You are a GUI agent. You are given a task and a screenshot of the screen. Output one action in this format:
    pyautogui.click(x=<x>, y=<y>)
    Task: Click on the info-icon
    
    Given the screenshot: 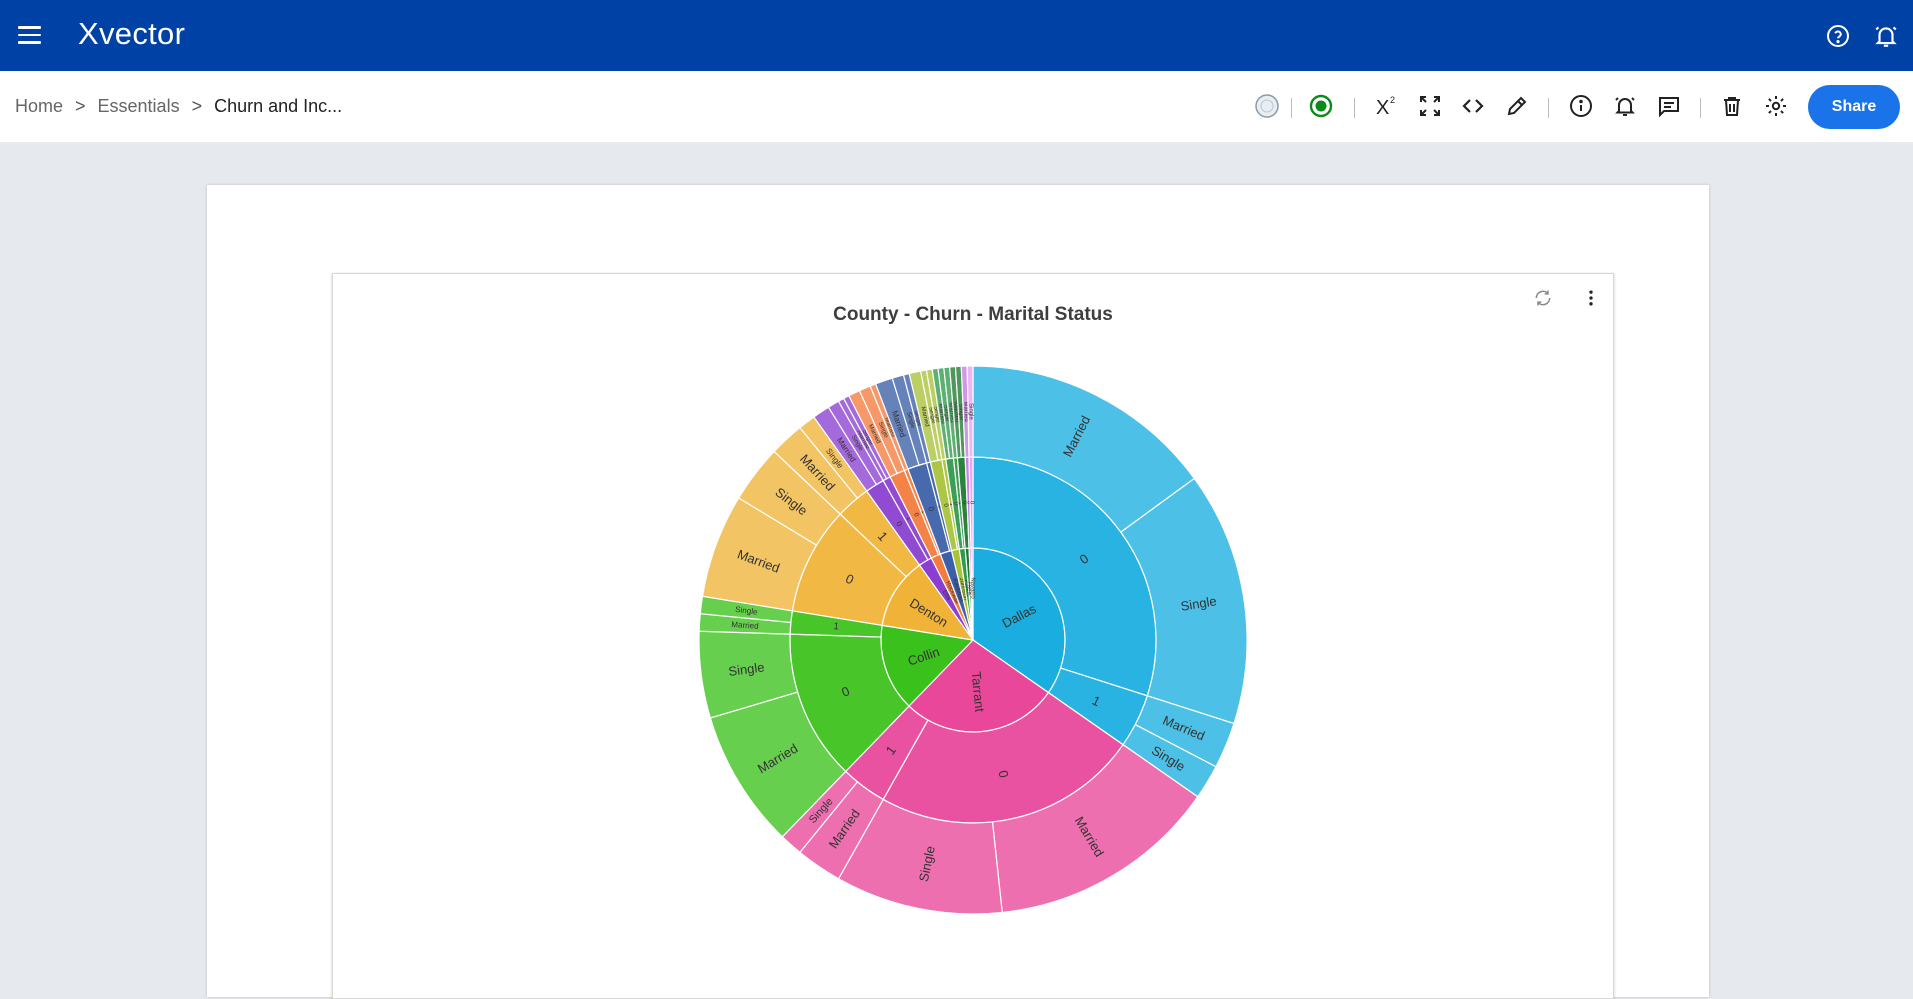 What is the action you would take?
    pyautogui.click(x=1581, y=106)
    